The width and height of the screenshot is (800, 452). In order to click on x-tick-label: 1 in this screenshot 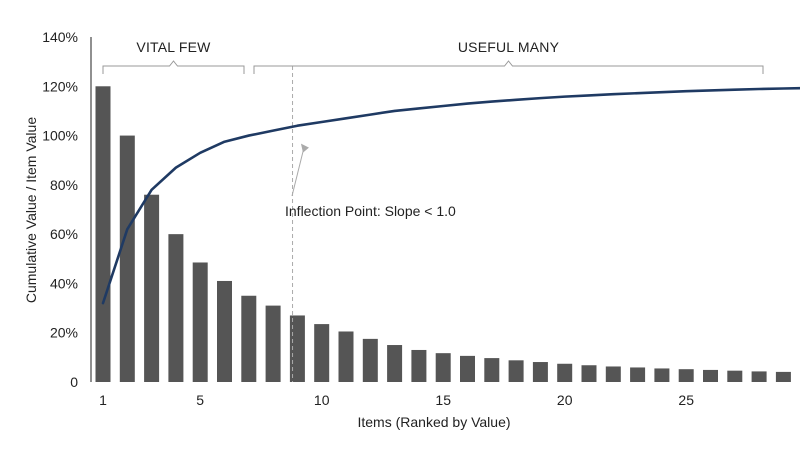, I will do `click(103, 400)`.